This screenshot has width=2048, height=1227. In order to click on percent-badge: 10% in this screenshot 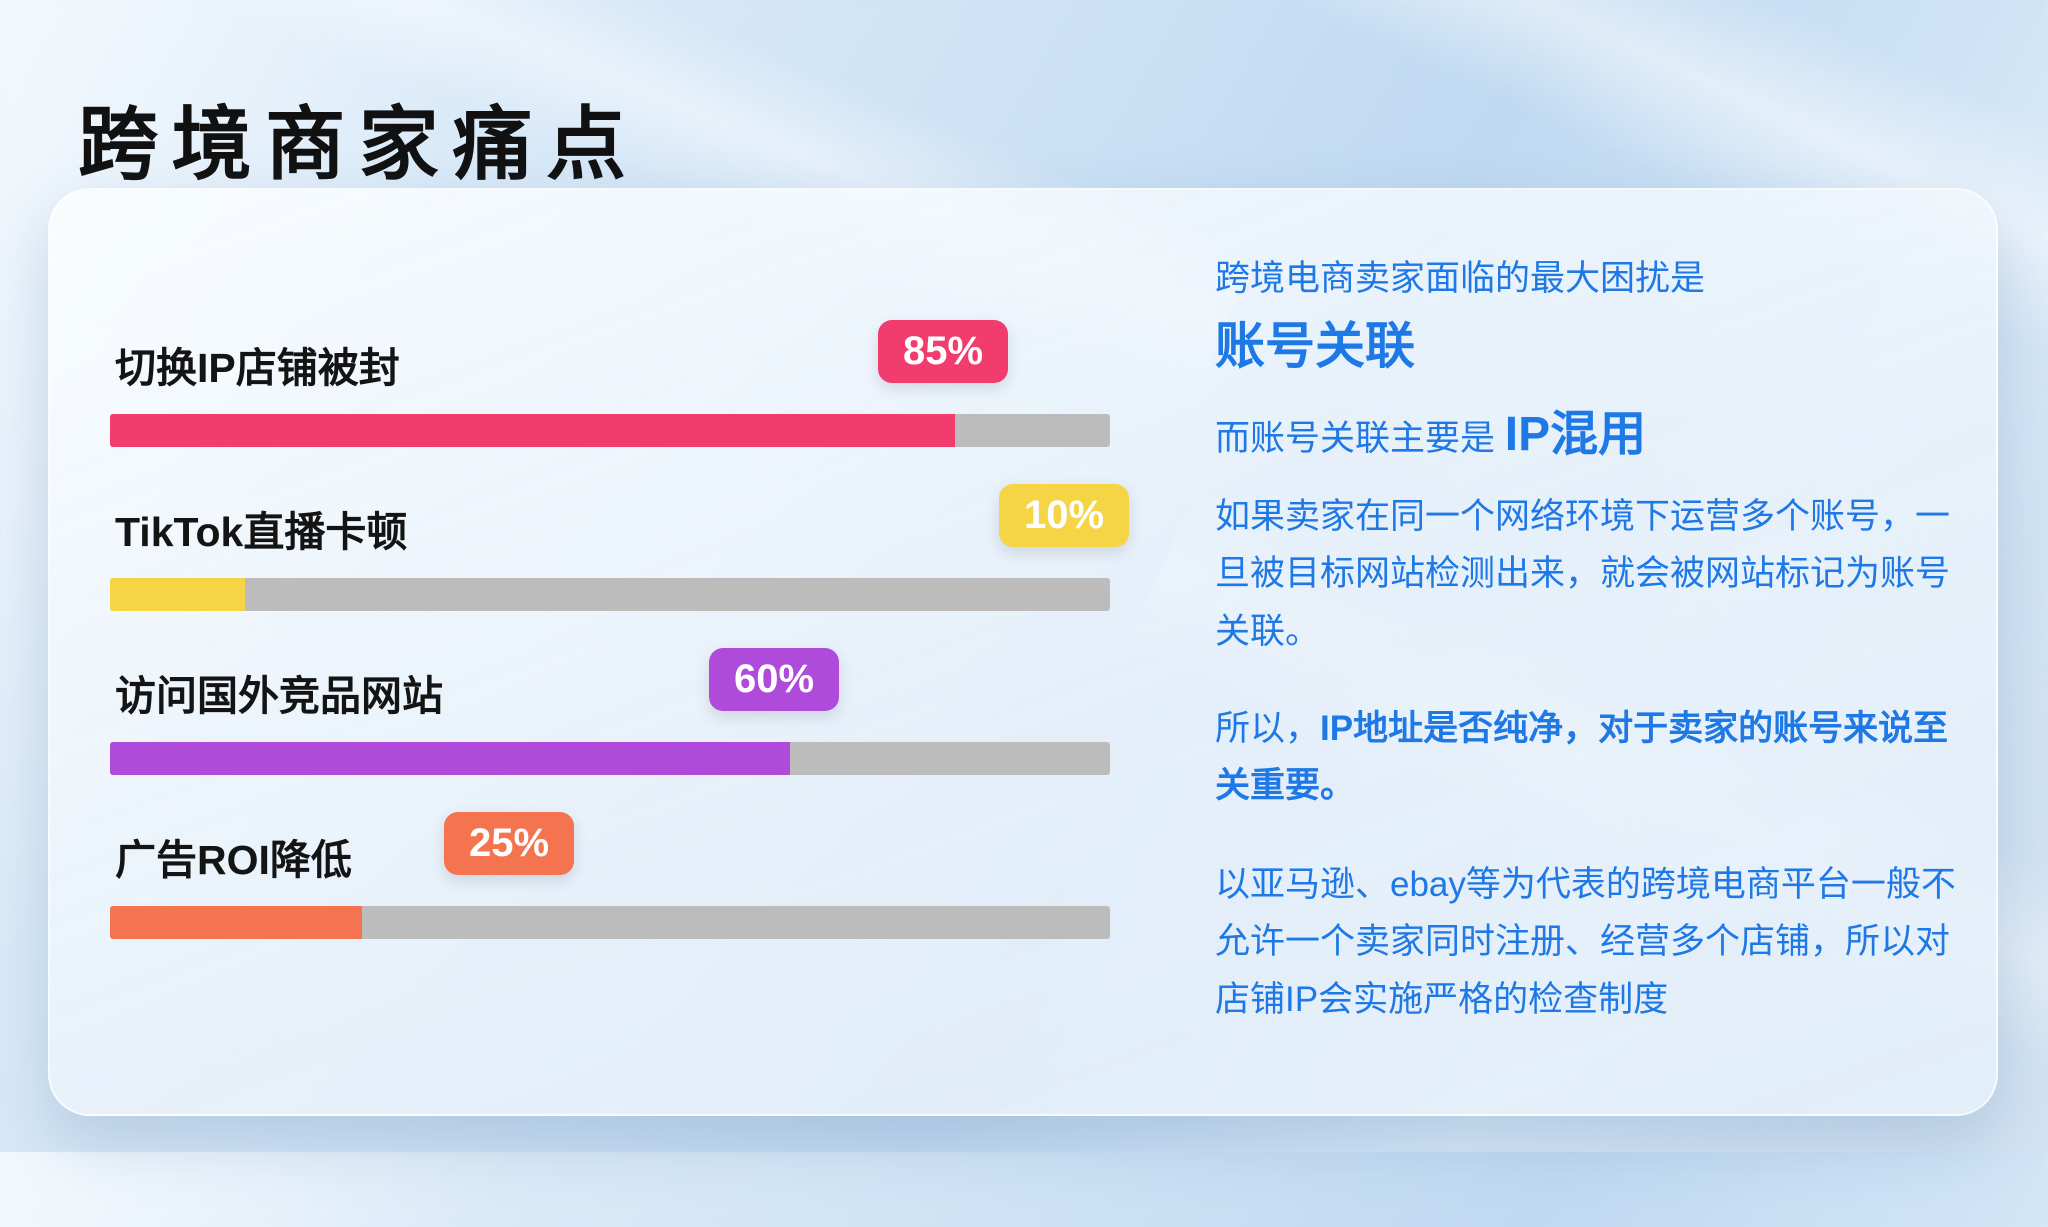, I will do `click(1064, 515)`.